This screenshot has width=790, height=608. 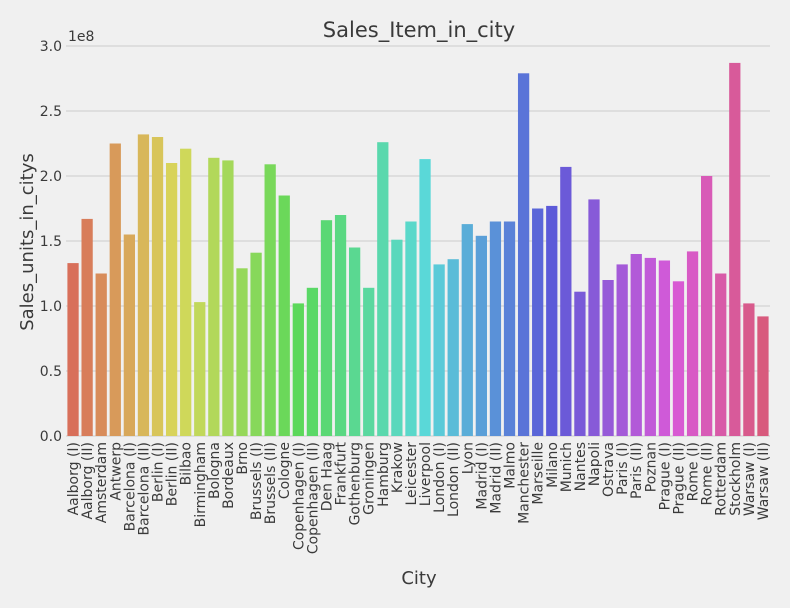 What do you see at coordinates (553, 465) in the screenshot?
I see `x-tick-label: Milano` at bounding box center [553, 465].